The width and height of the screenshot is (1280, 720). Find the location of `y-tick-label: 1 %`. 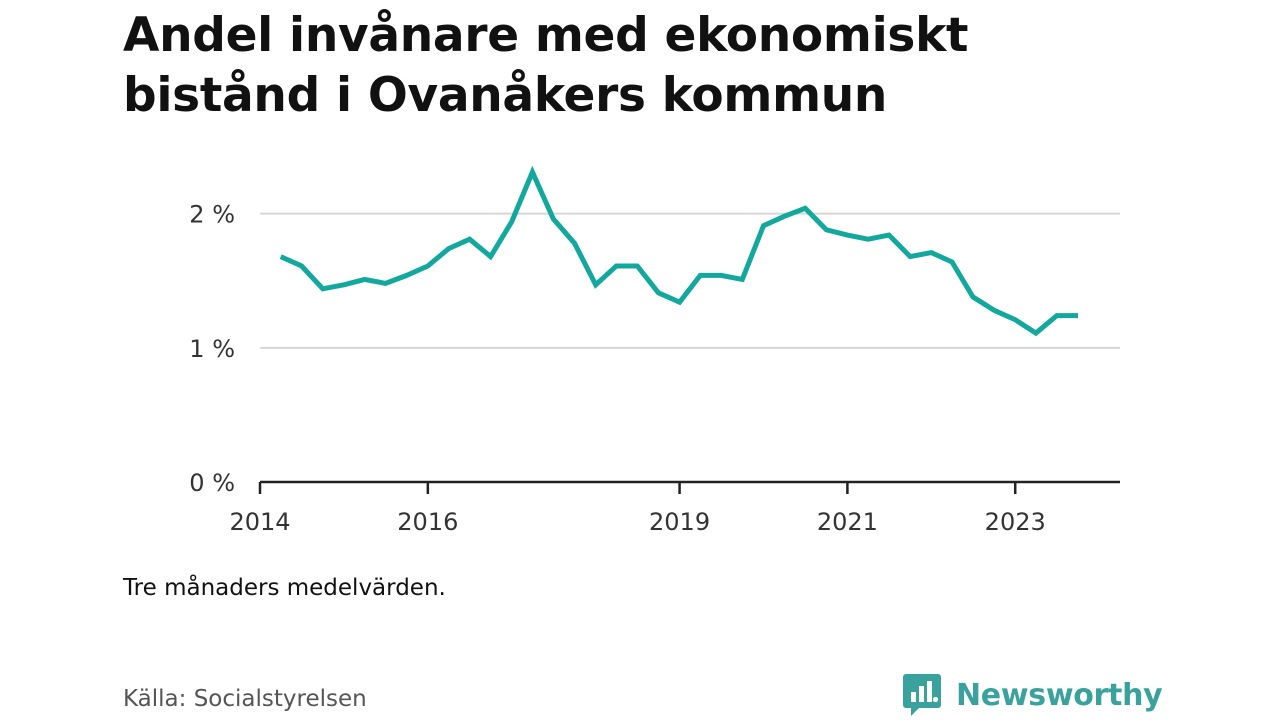

y-tick-label: 1 % is located at coordinates (212, 349).